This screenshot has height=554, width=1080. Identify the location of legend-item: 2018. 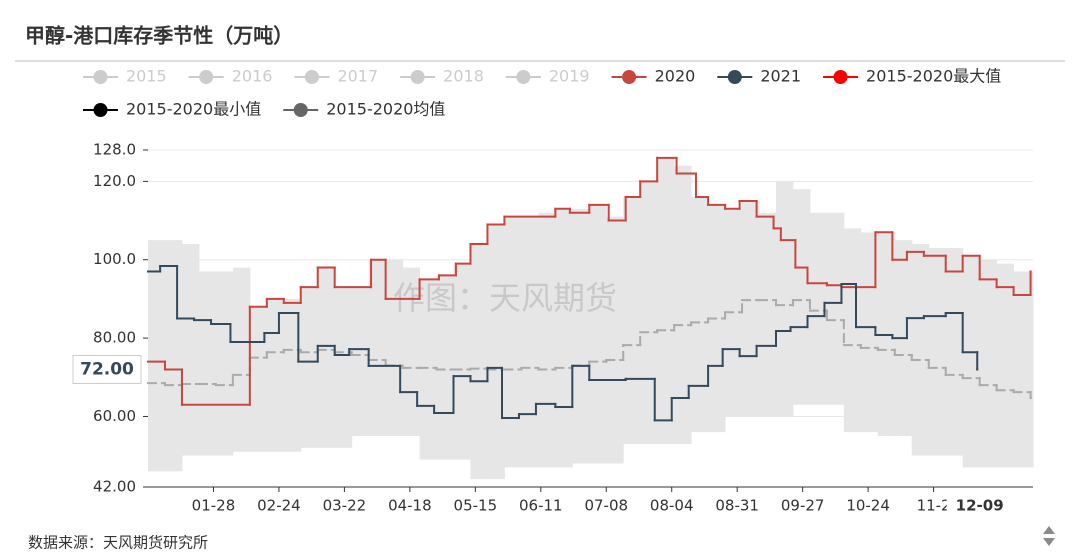
(442, 76).